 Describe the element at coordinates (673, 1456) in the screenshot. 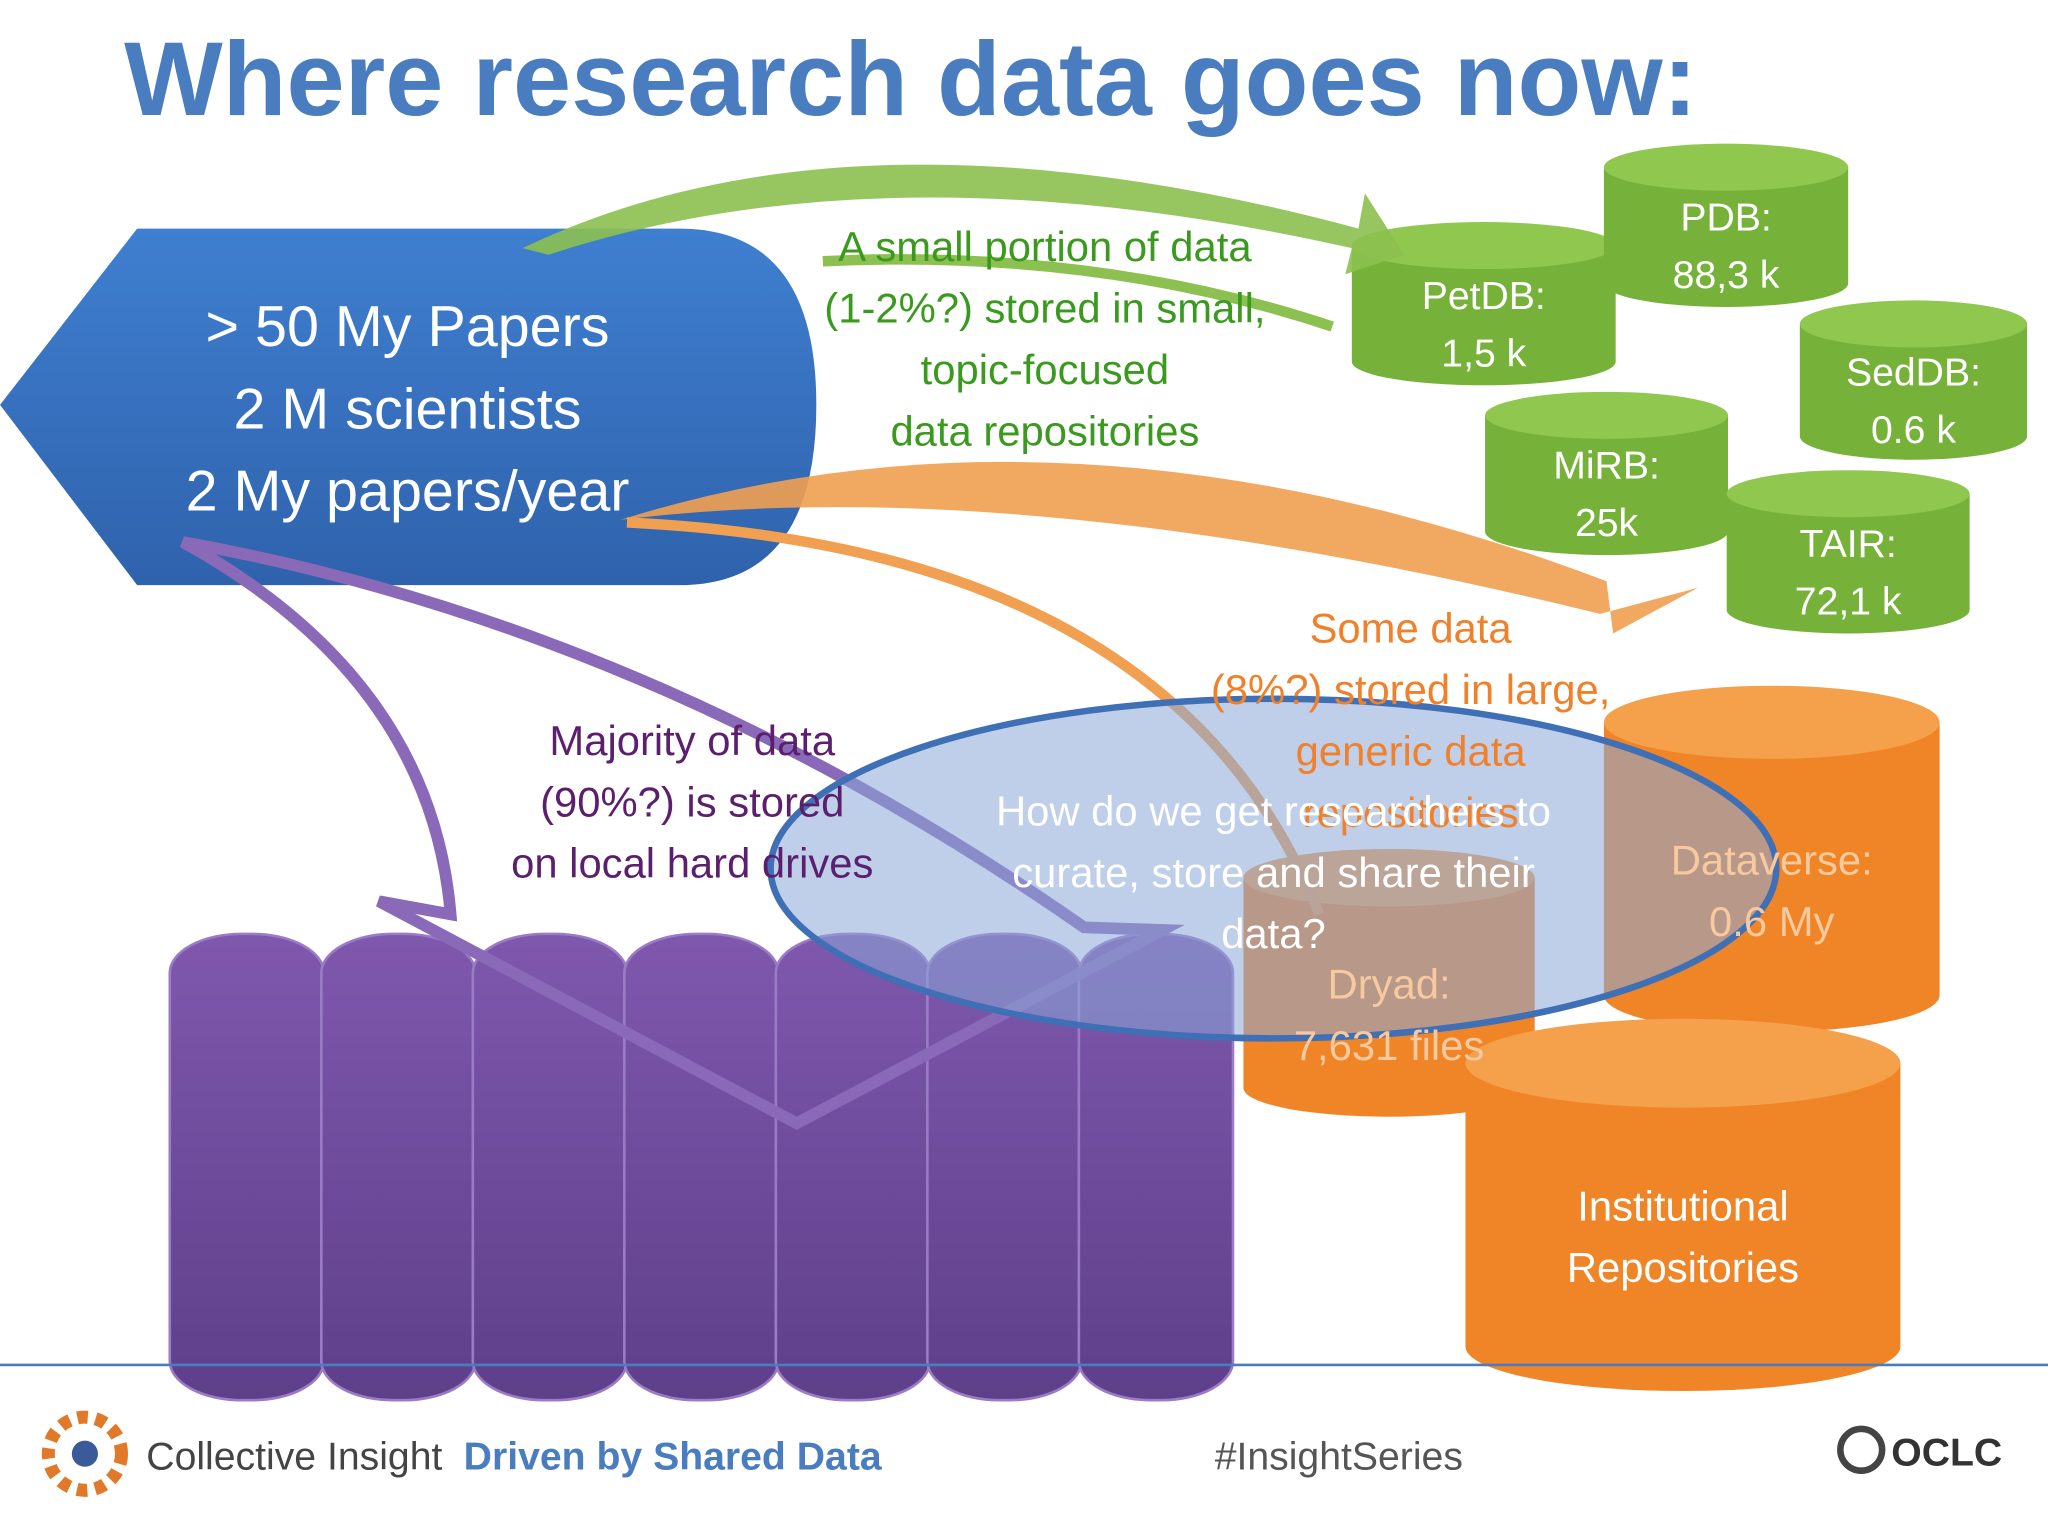

I see `footer-tagline: Driven by Shared Data` at that location.